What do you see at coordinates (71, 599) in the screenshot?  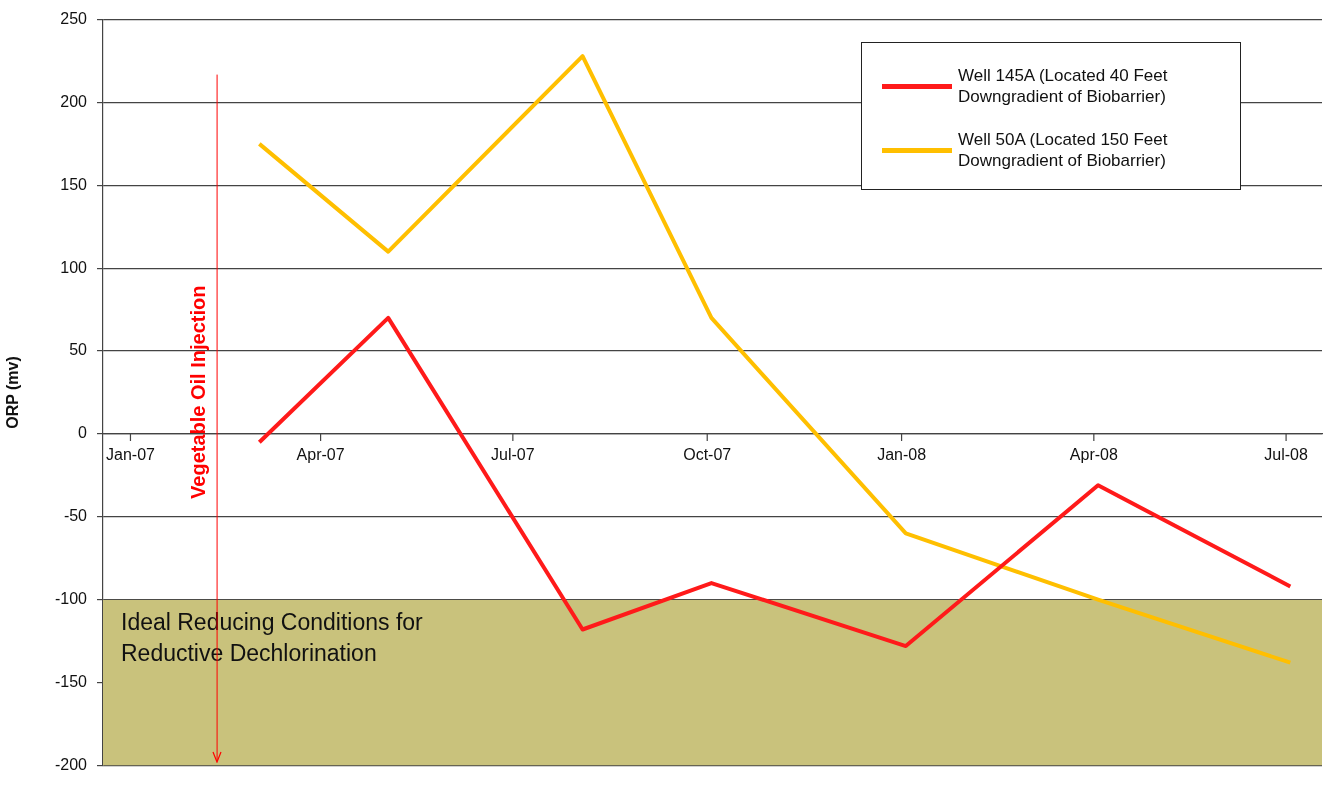 I see `y-tick-label: -100` at bounding box center [71, 599].